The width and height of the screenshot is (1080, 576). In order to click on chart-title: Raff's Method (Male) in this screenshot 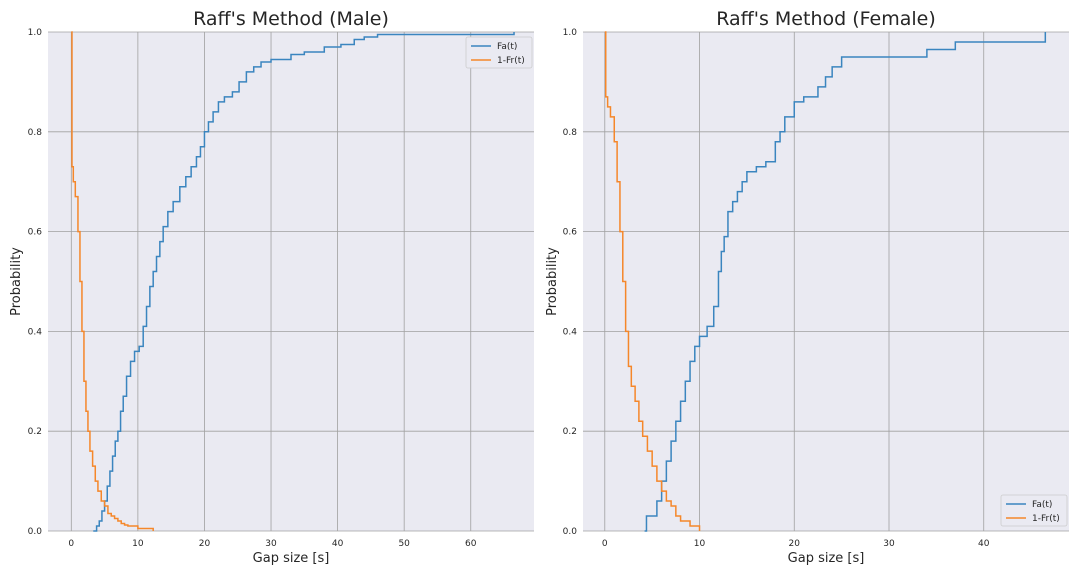, I will do `click(291, 19)`.